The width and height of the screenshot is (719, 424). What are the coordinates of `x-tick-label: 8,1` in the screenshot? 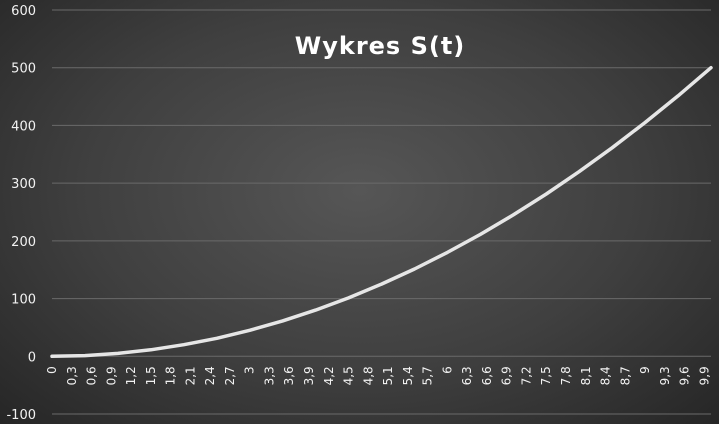 It's located at (586, 375).